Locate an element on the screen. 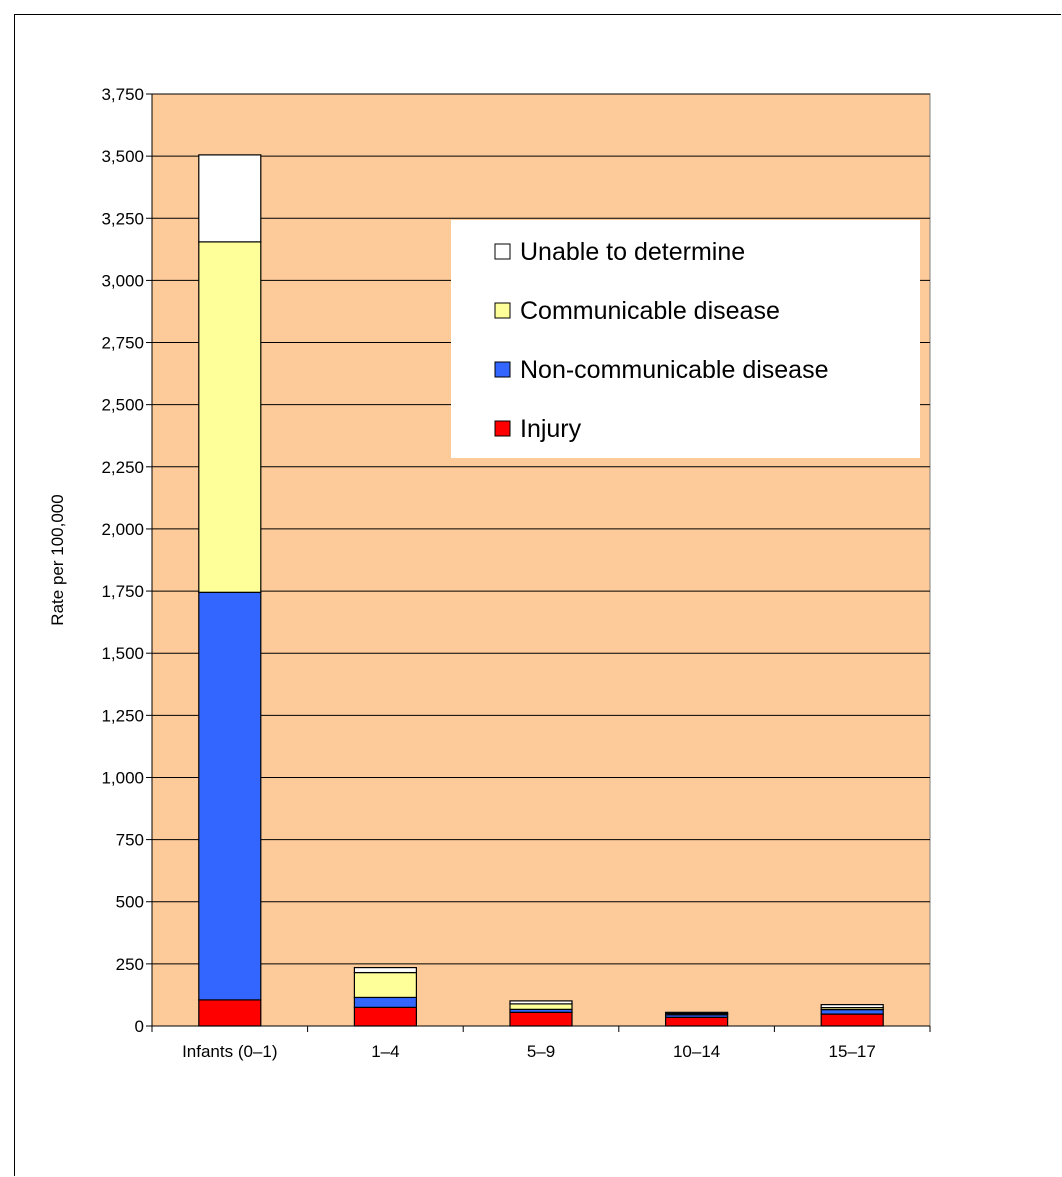  y-tick-label: 500 is located at coordinates (130, 902).